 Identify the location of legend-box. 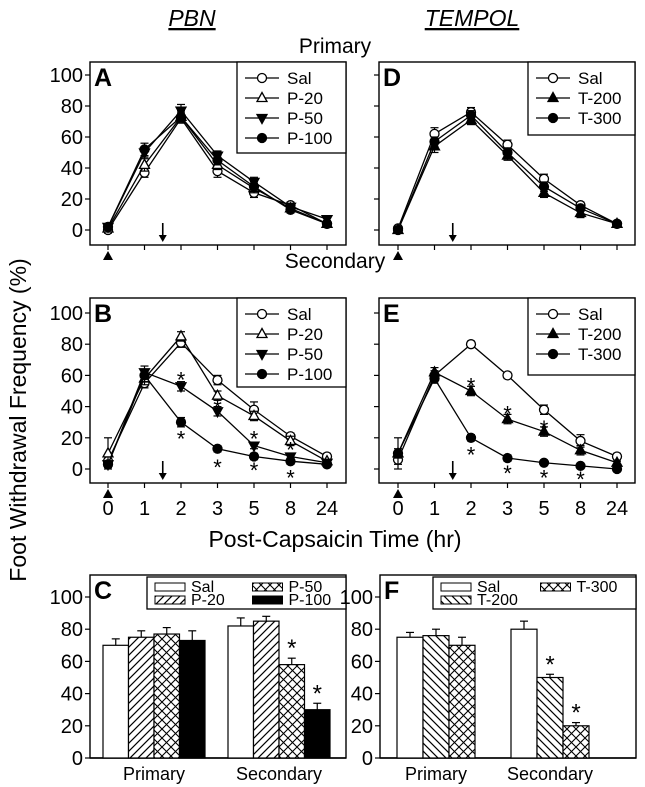
(291, 342).